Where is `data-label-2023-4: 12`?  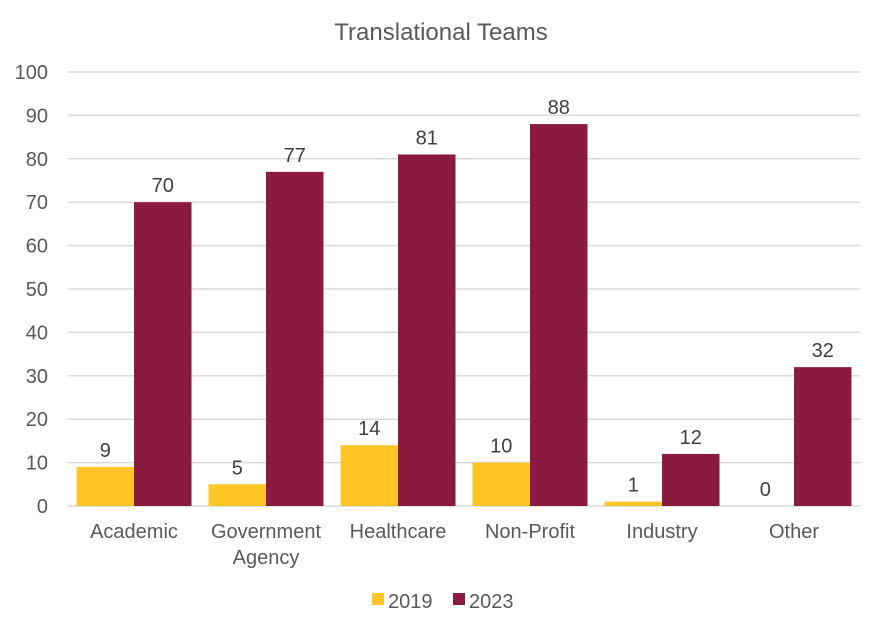
data-label-2023-4: 12 is located at coordinates (691, 438).